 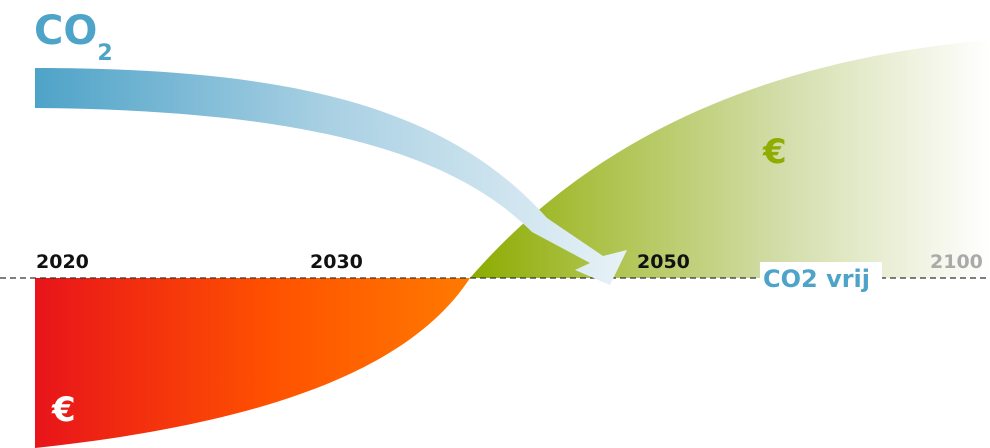 I want to click on year-label-2030: 2030, so click(x=336, y=262).